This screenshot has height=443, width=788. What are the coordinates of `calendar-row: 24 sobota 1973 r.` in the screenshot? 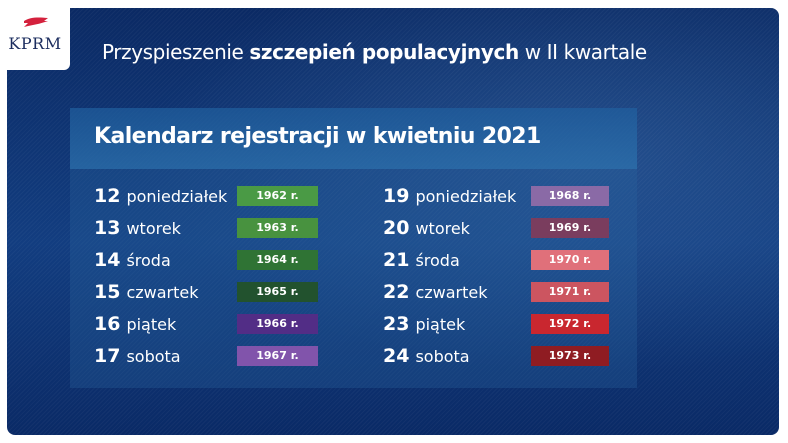 It's located at (496, 356).